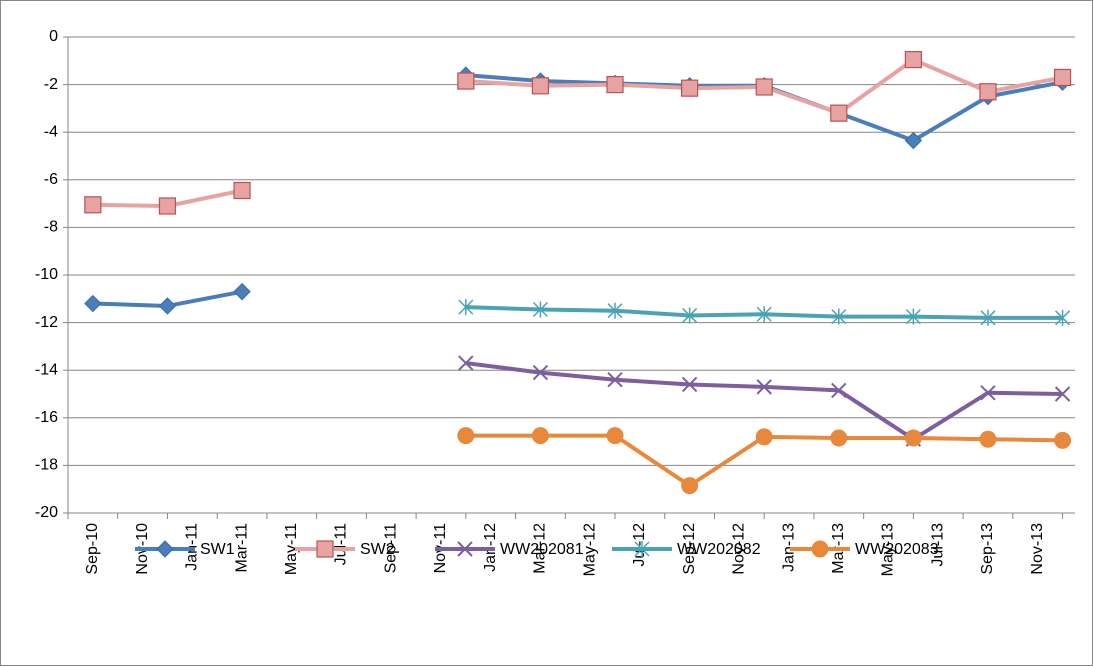 This screenshot has width=1093, height=666. I want to click on x-tick-label: Mar-12, so click(540, 548).